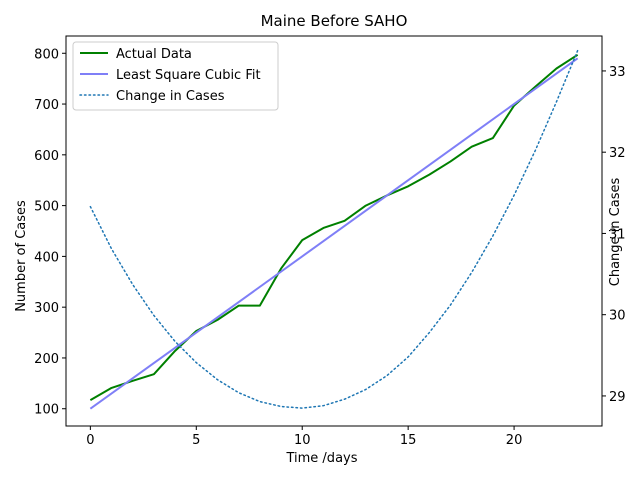  I want to click on y-tick-label: 800, so click(46, 54).